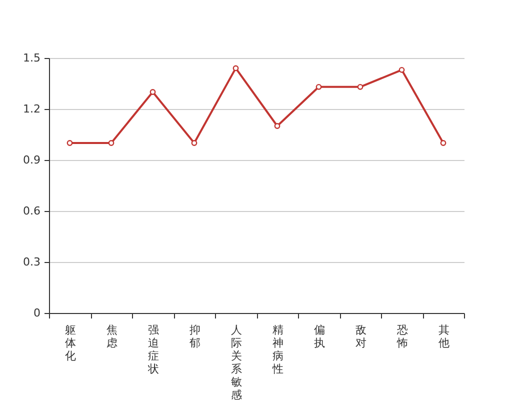 This screenshot has height=400, width=520. Describe the element at coordinates (319, 337) in the screenshot. I see `x-tick-label: 偏执` at that location.